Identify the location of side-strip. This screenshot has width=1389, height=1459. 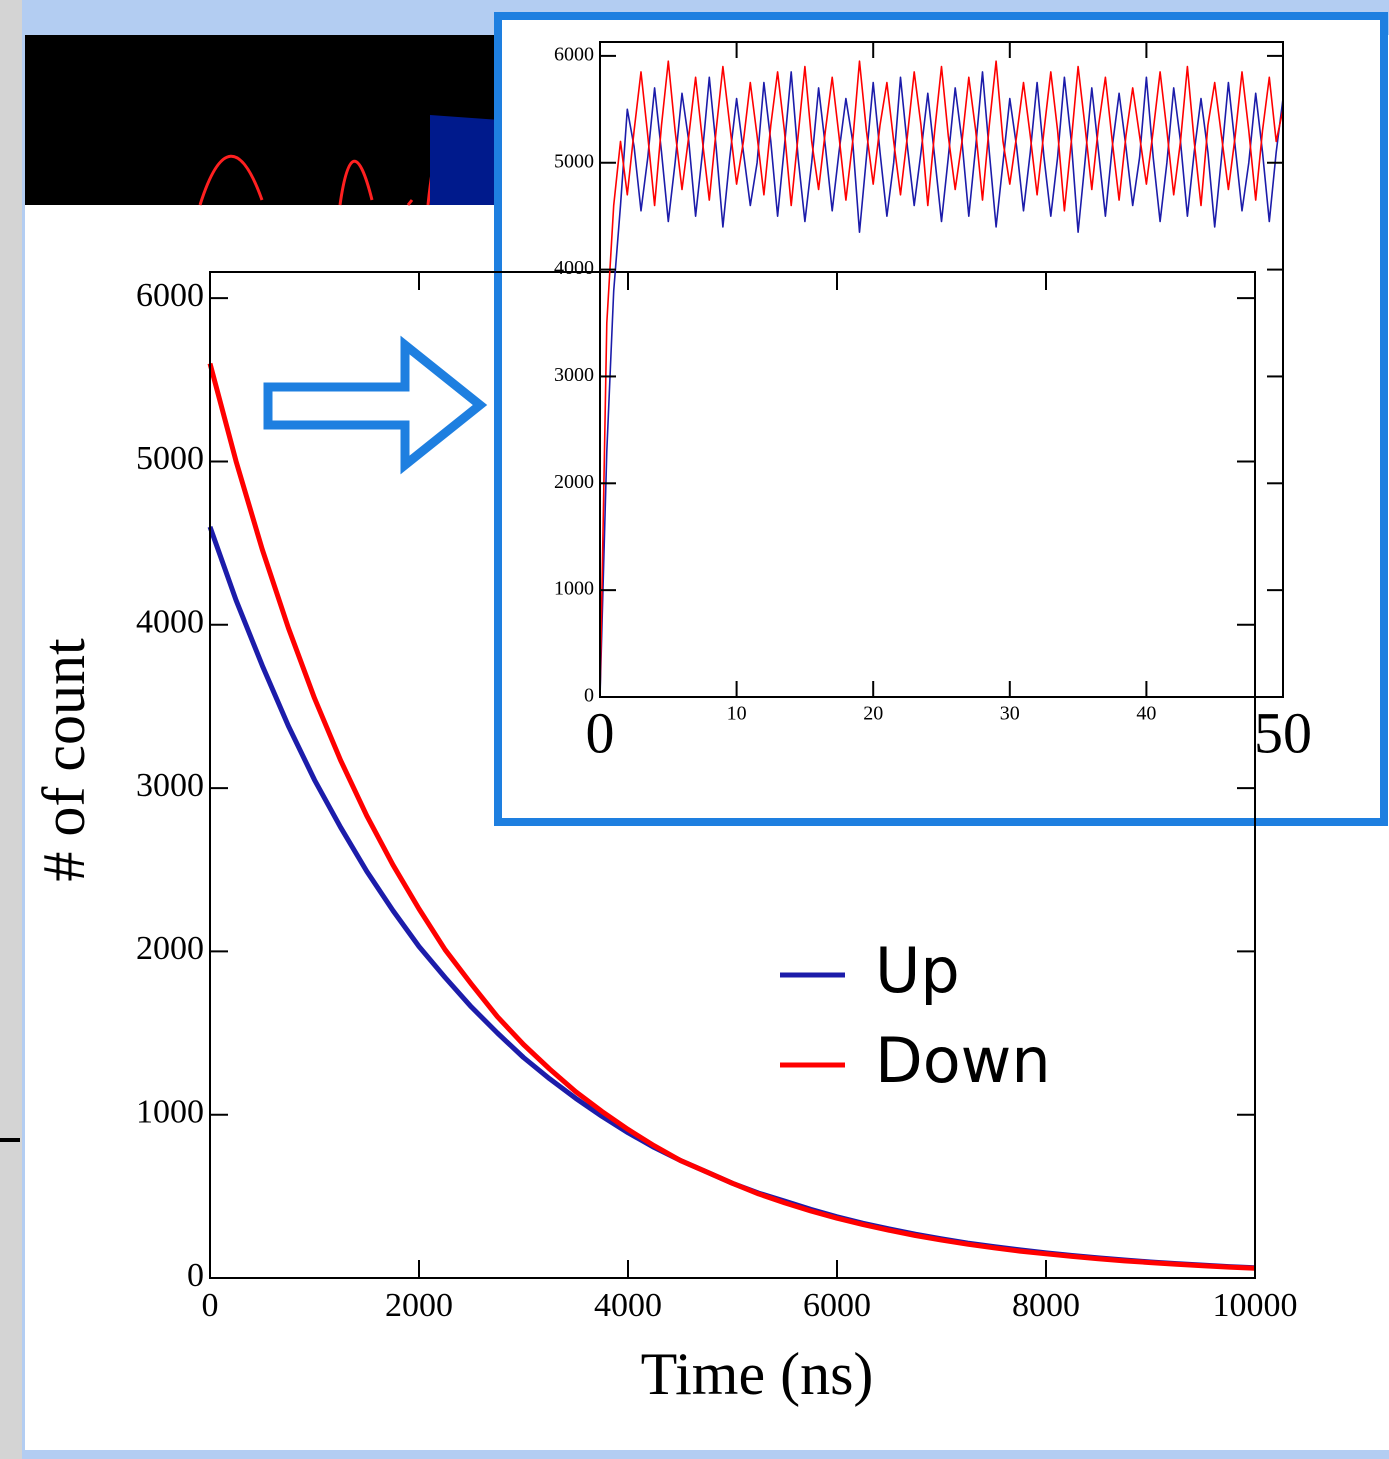
(11, 729).